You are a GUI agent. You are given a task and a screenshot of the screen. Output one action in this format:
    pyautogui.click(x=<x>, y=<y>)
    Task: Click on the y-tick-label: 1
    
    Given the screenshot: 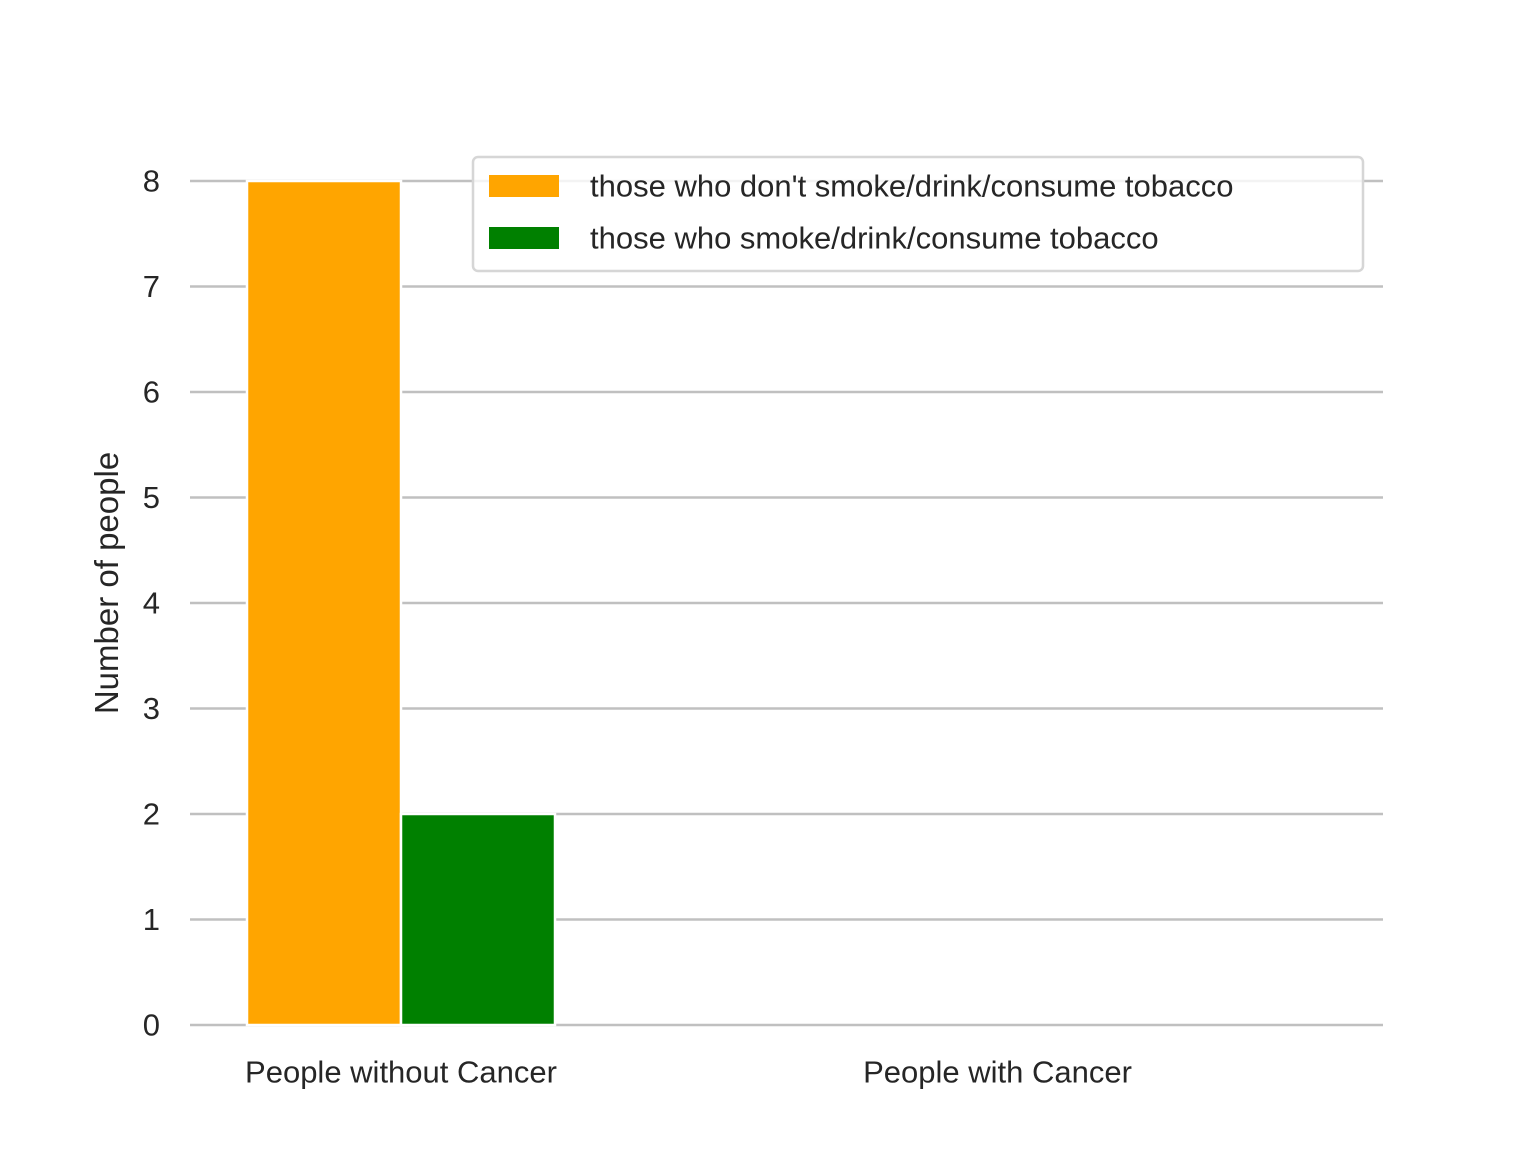 What is the action you would take?
    pyautogui.click(x=151, y=919)
    